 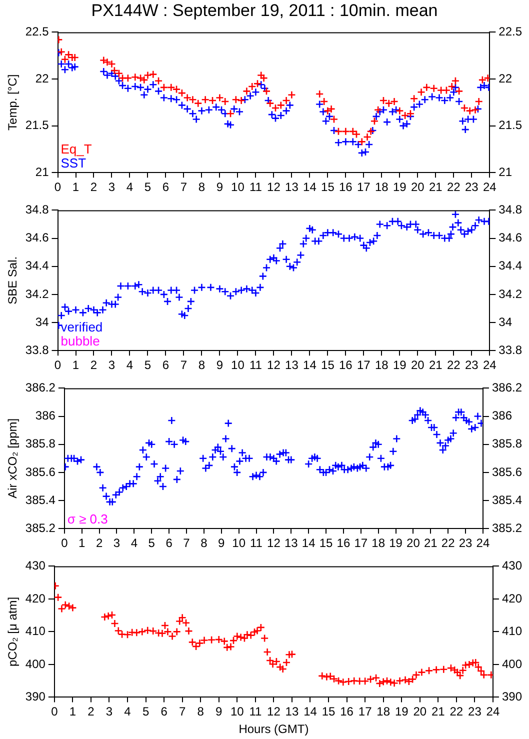 I want to click on y-tick-label: 400, so click(x=35, y=663).